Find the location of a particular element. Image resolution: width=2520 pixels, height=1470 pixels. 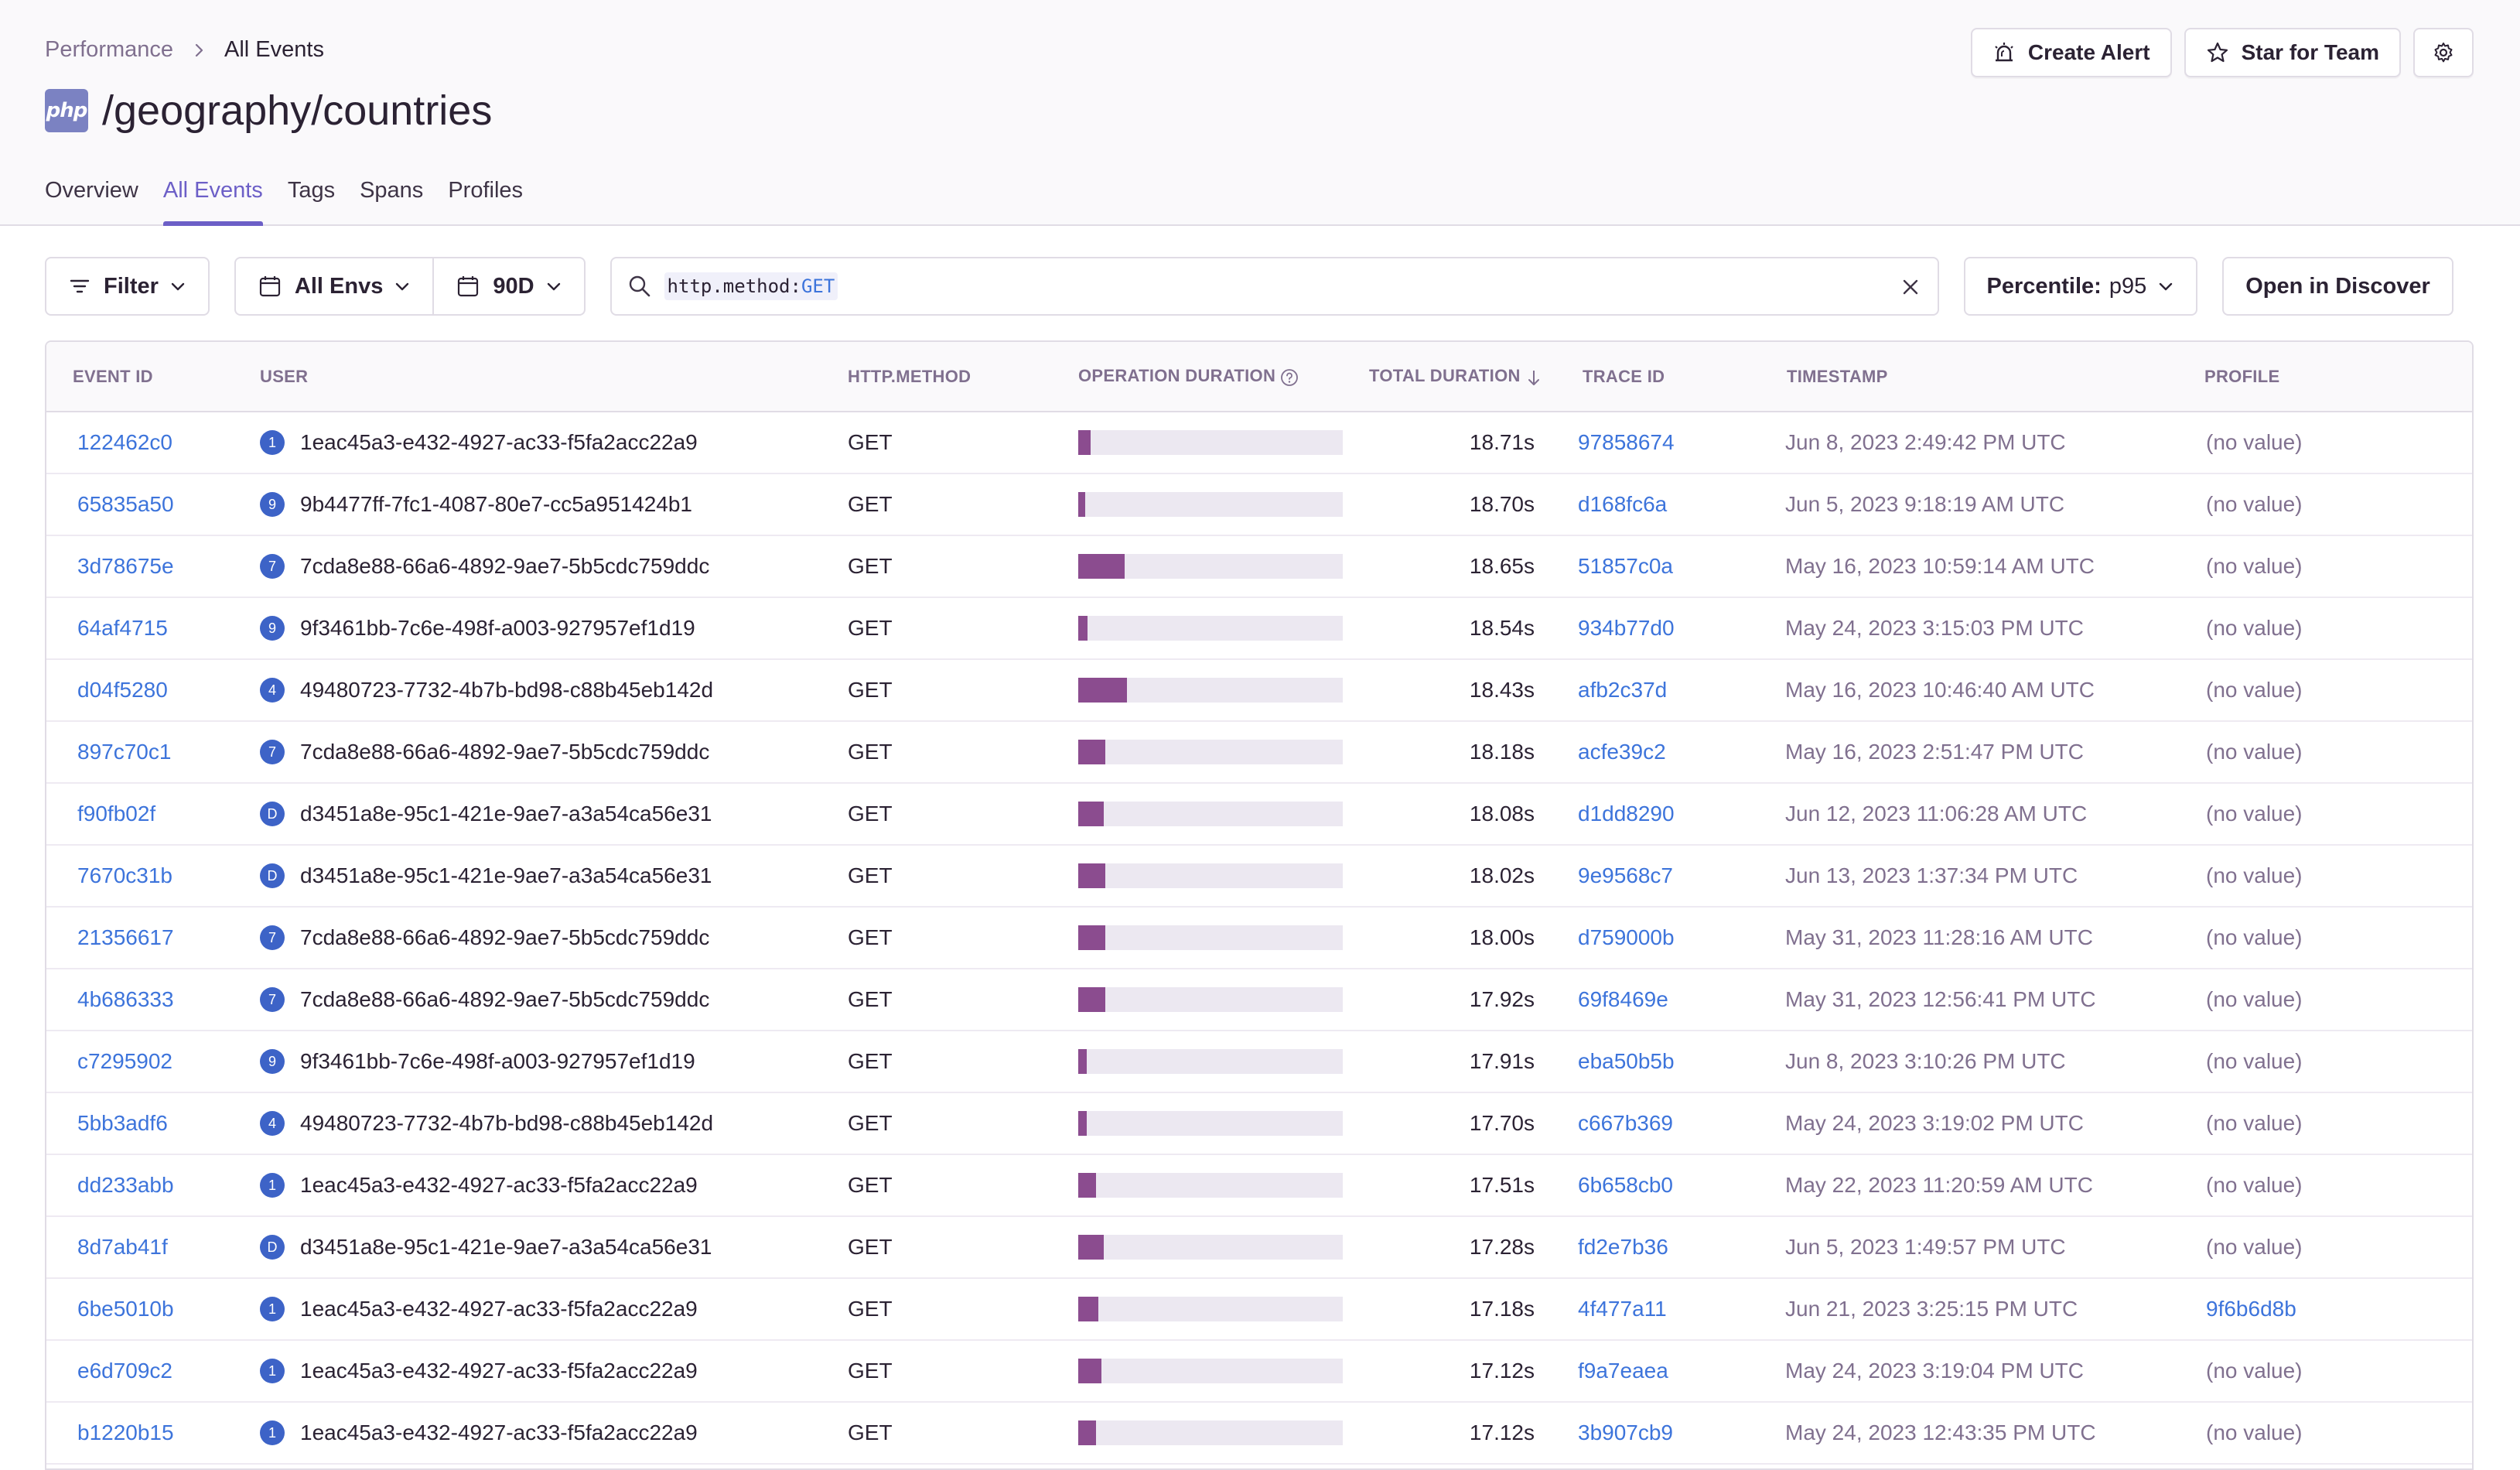

timestamp: May 24, 2023 3:15:03 PM UTC is located at coordinates (1934, 628).